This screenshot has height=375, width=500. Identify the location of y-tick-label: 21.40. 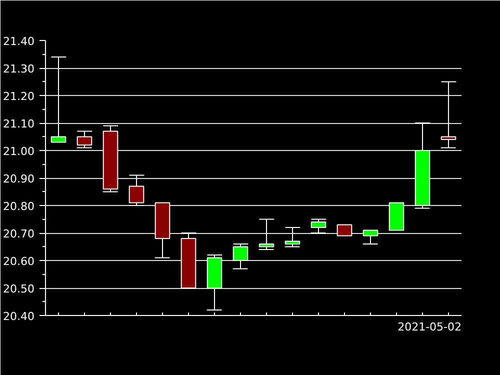
(19, 41).